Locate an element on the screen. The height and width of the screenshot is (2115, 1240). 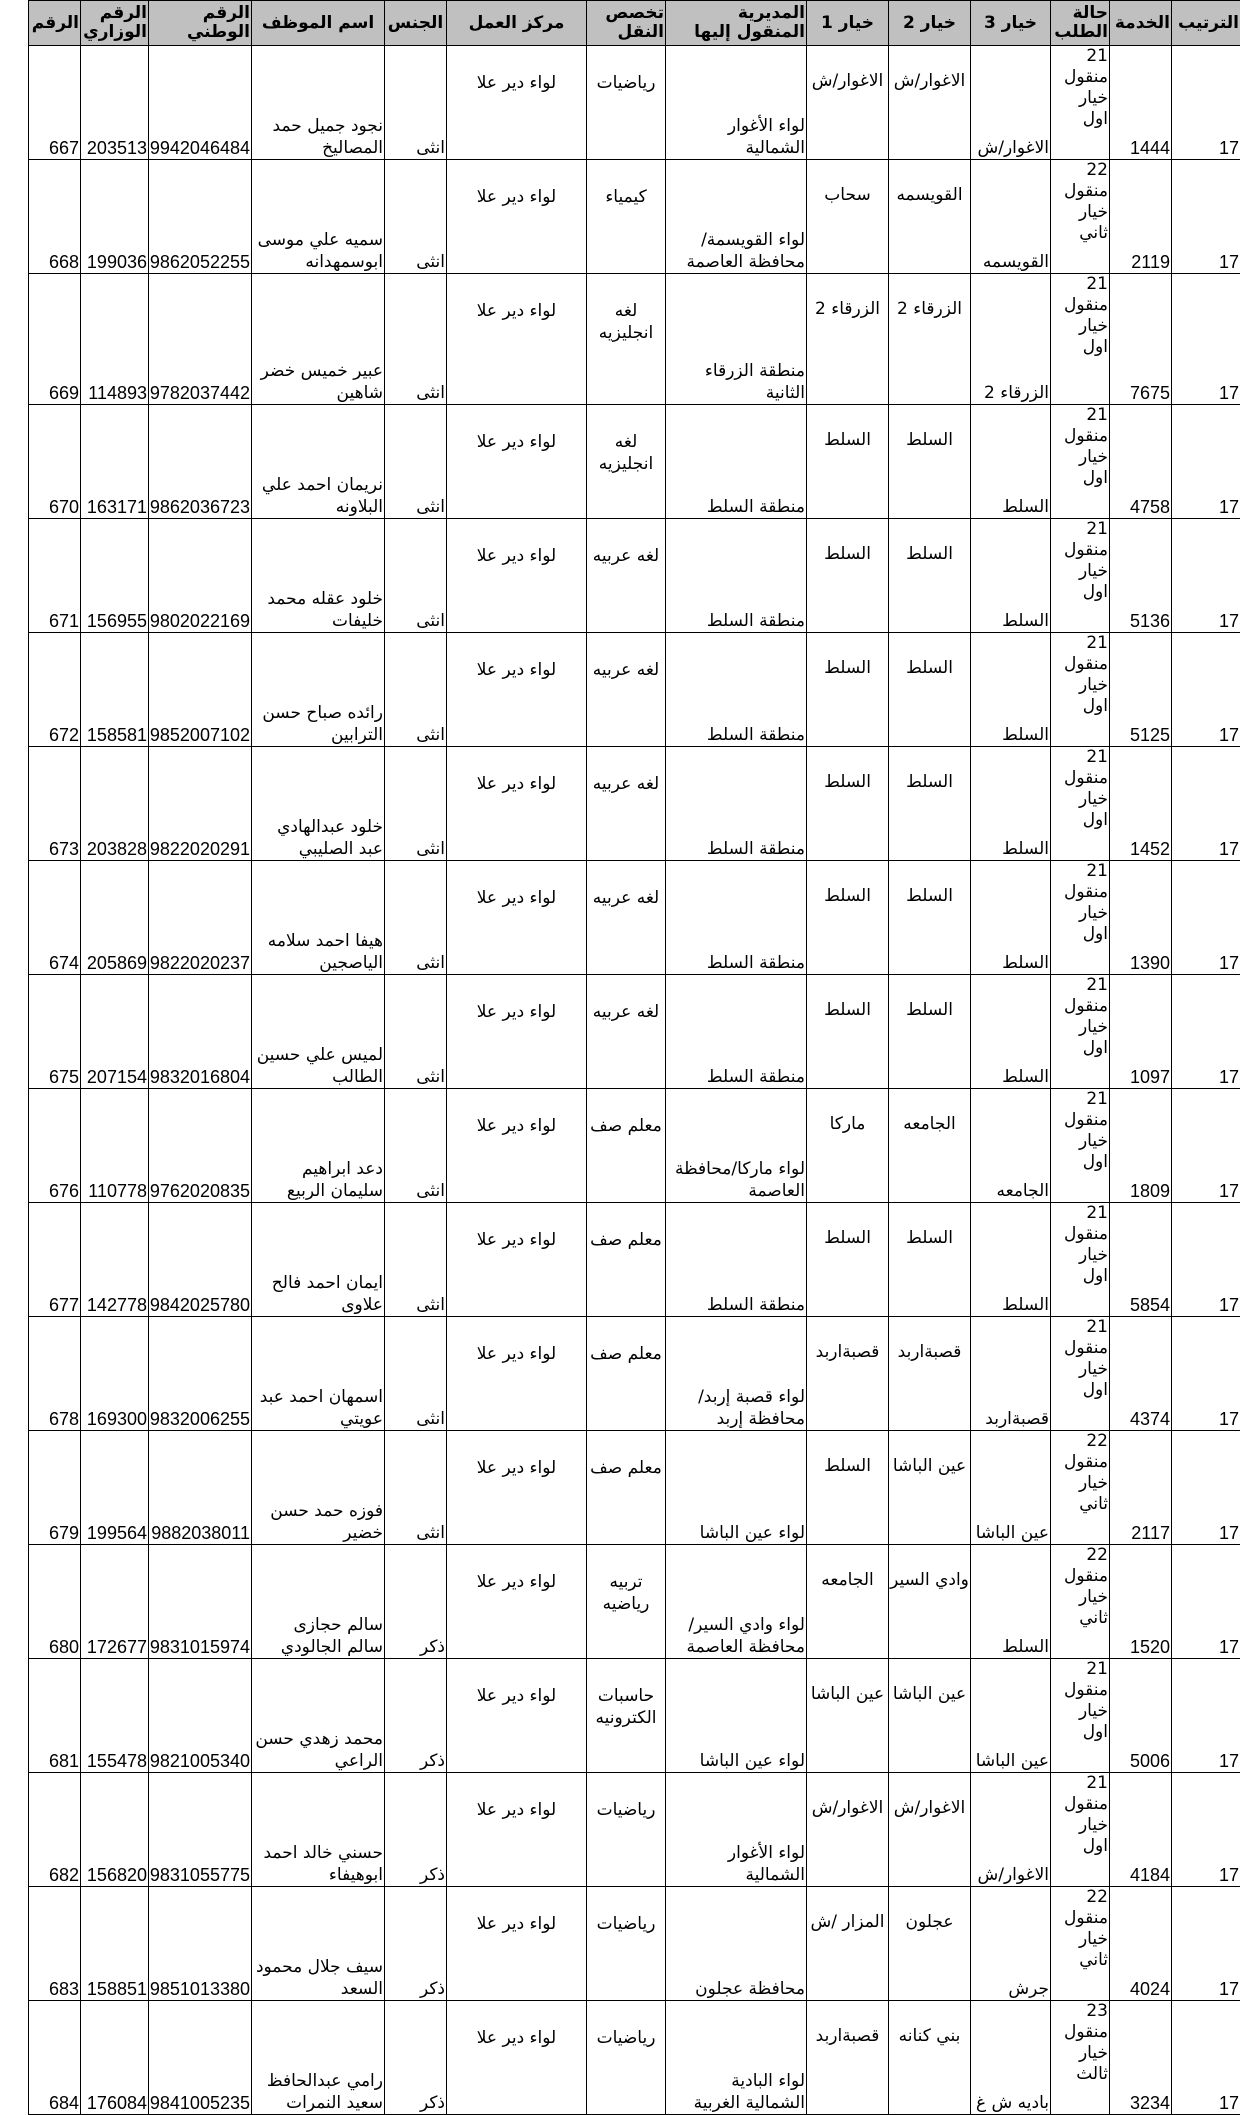
service-cell: 1097 is located at coordinates (1141, 1032).